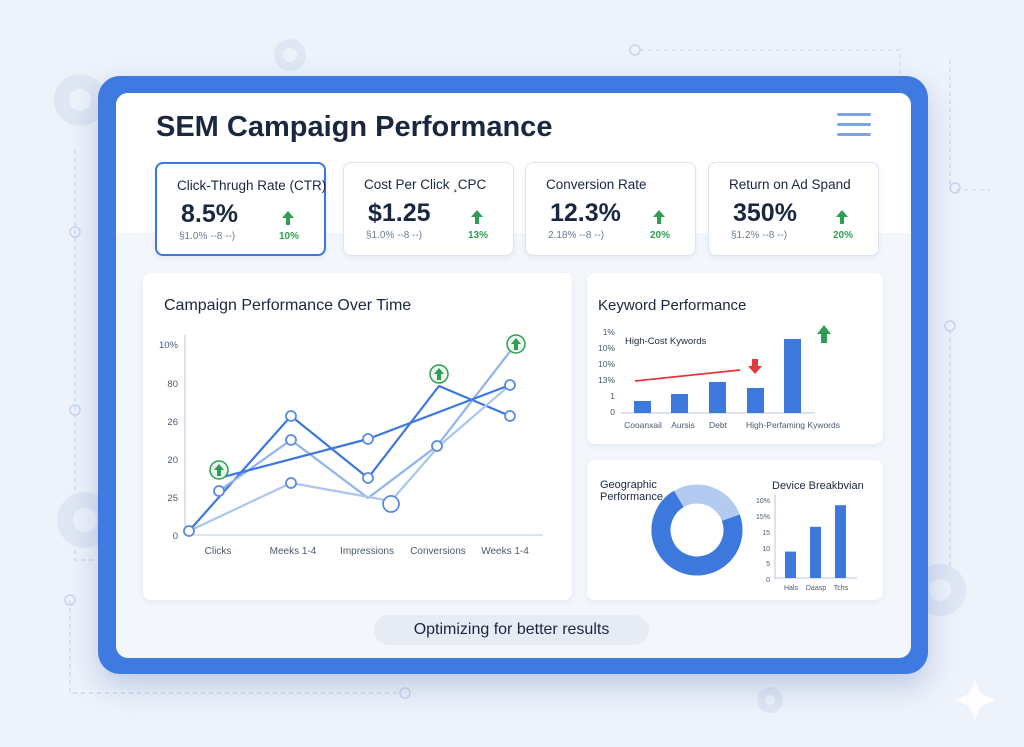 The width and height of the screenshot is (1024, 747). I want to click on panel-title: Keyword Performance, so click(672, 305).